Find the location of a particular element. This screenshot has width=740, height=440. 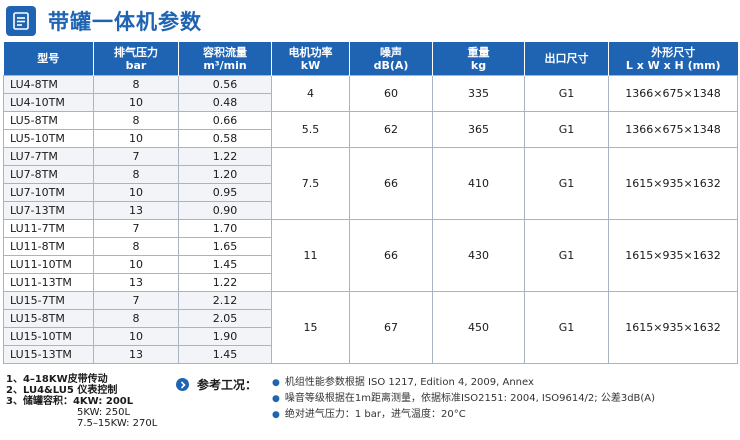

column-header-pressure: 排气压力 bar is located at coordinates (136, 59).